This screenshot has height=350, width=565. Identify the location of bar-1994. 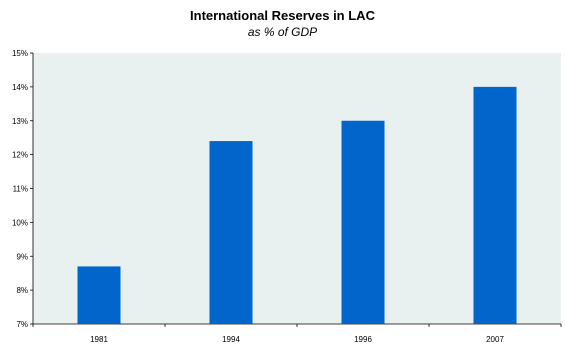
(231, 232).